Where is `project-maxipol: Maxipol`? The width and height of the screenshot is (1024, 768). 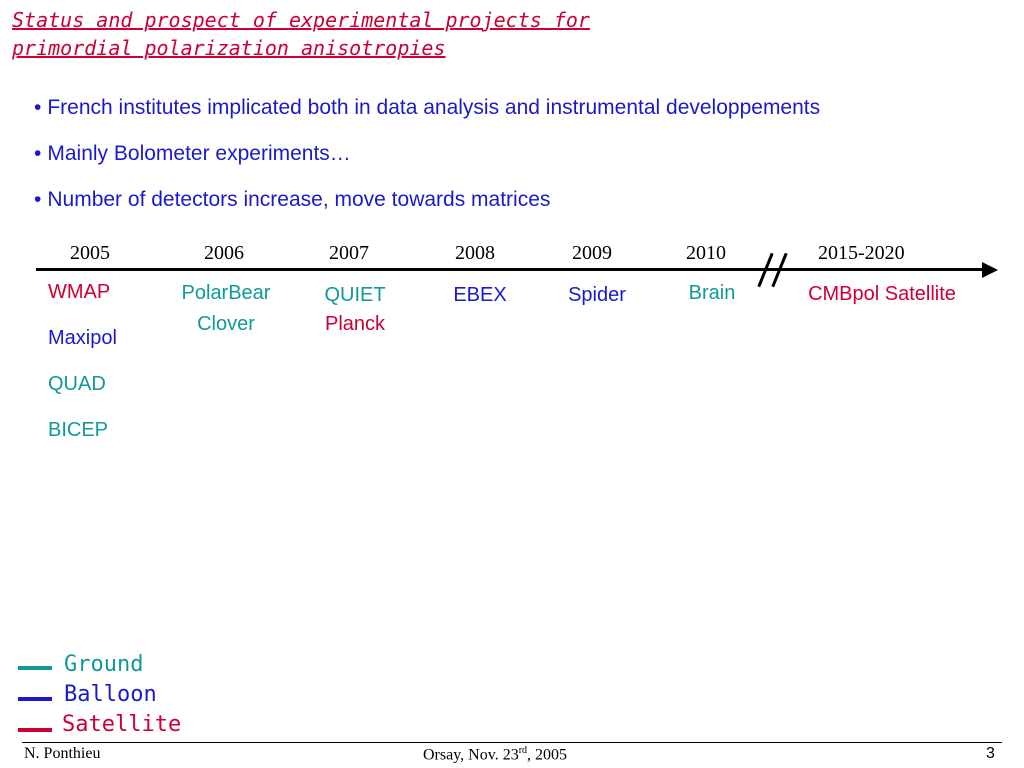
project-maxipol: Maxipol is located at coordinates (82, 338).